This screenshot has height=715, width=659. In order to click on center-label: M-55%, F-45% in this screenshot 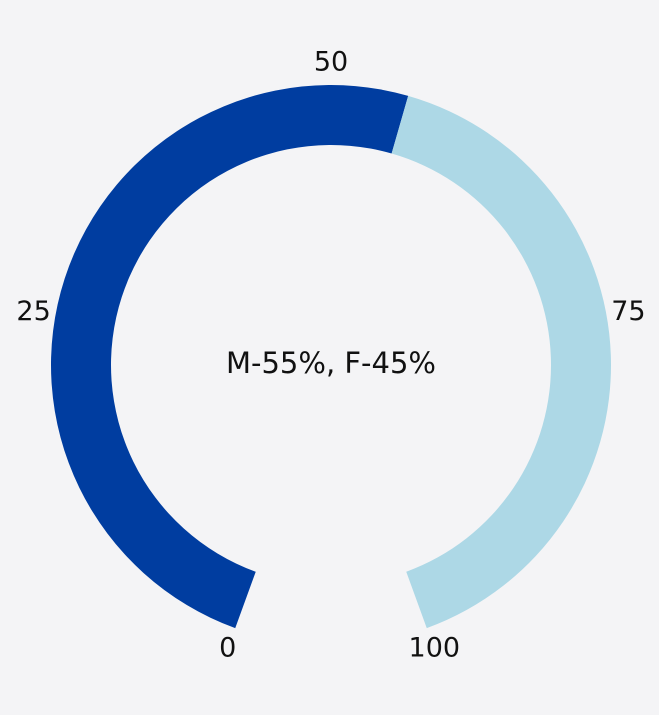, I will do `click(331, 363)`.